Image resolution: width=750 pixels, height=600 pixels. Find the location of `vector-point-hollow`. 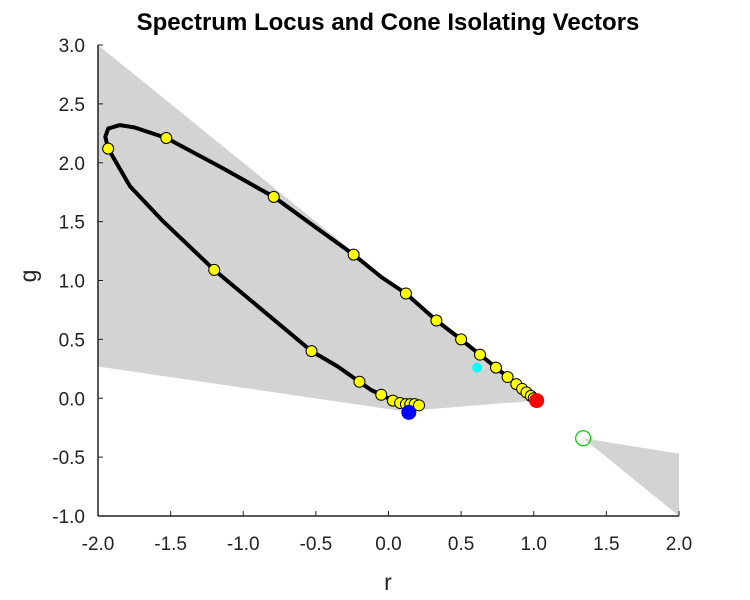

vector-point-hollow is located at coordinates (583, 438).